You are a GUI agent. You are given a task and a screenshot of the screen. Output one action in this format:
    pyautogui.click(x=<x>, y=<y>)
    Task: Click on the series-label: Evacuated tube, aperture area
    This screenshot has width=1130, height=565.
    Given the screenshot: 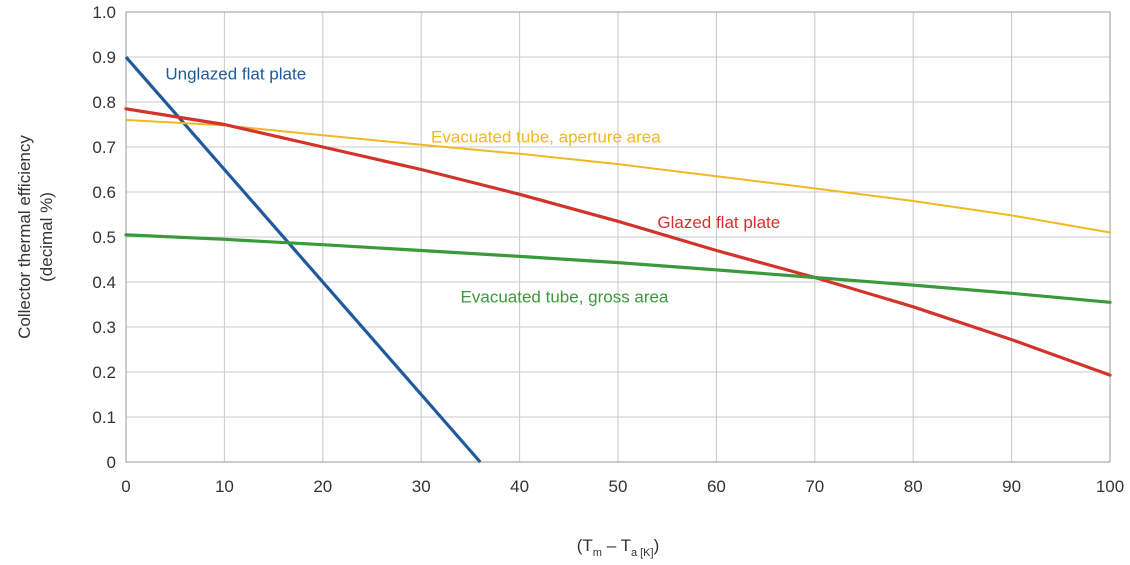 What is the action you would take?
    pyautogui.click(x=546, y=137)
    